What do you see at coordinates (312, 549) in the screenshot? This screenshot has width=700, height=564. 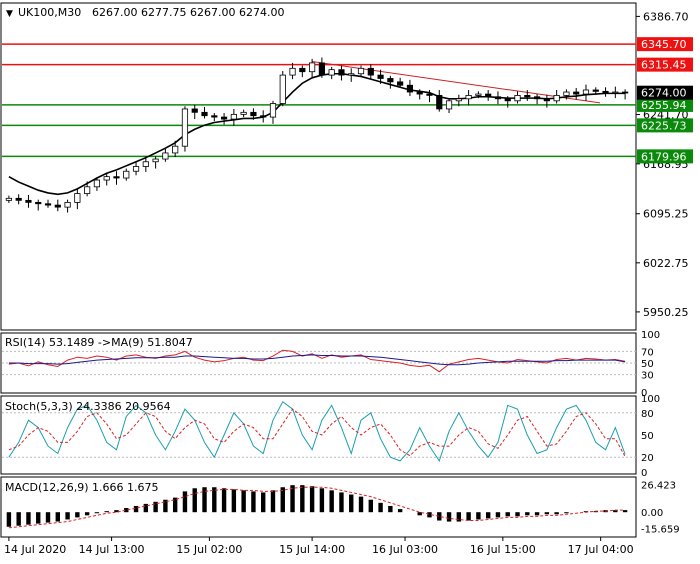 I see `time-tick-label: 15 Jul 14:00` at bounding box center [312, 549].